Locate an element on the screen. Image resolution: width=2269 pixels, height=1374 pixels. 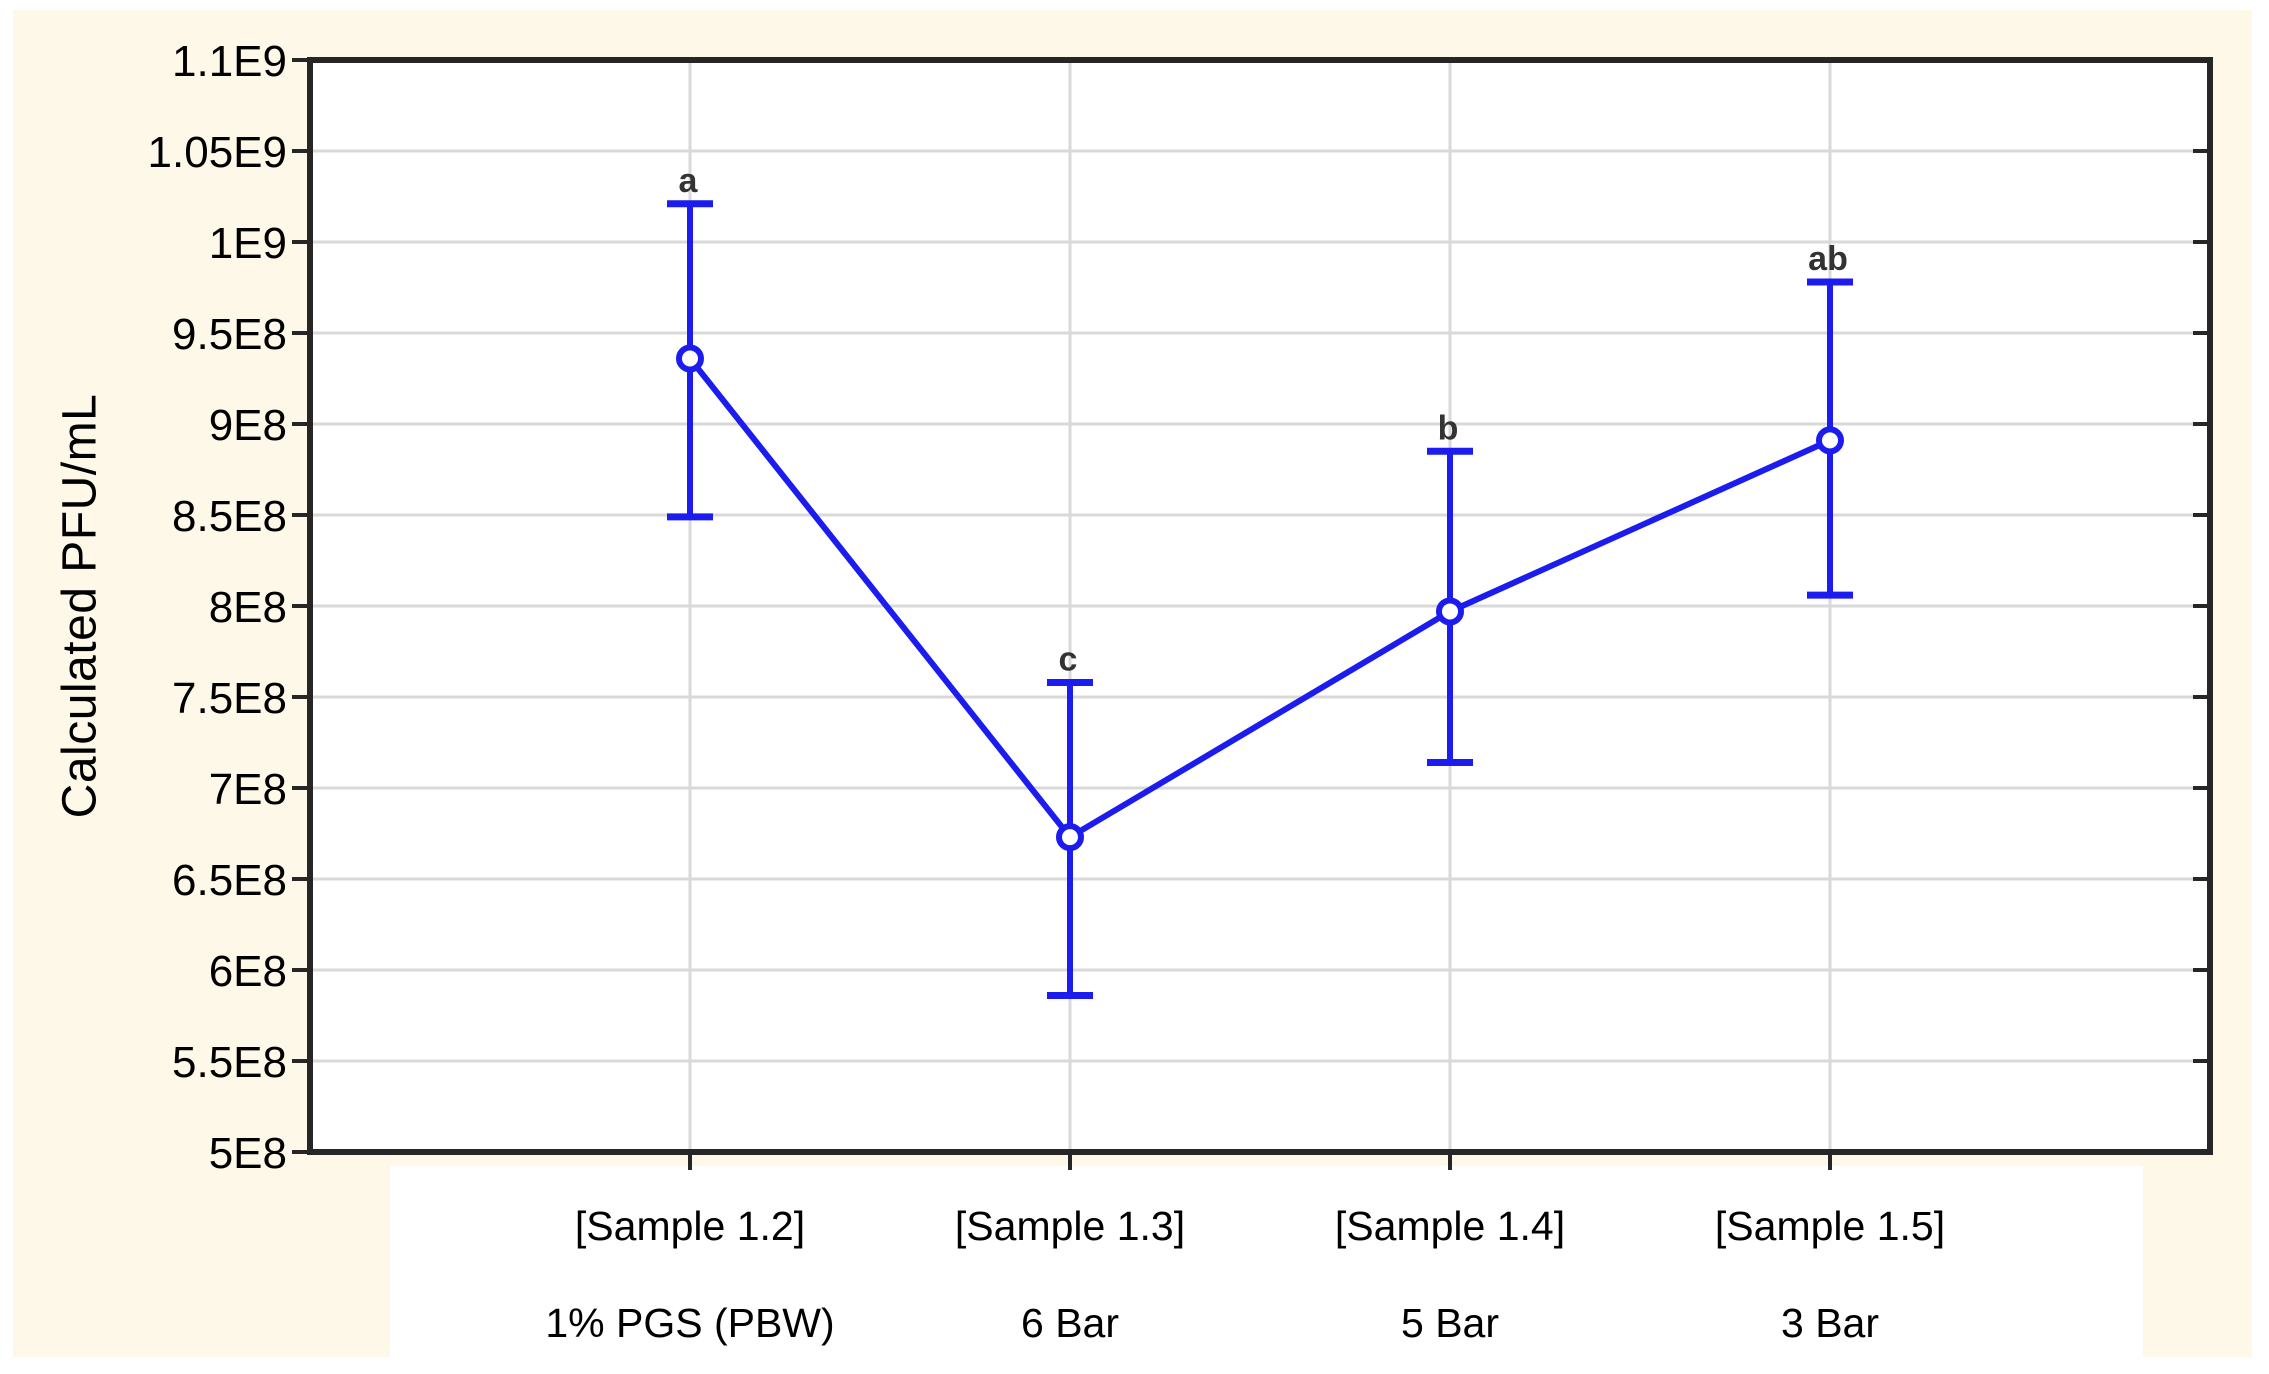
x-condition-label: 6 Bar is located at coordinates (1070, 1323).